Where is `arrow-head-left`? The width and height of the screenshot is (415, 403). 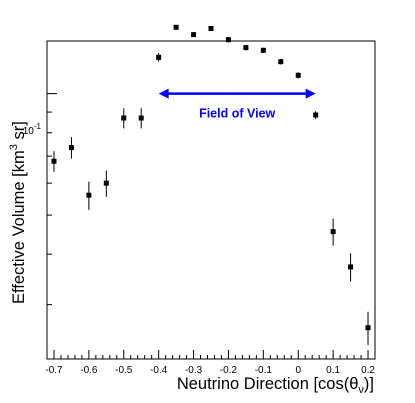
arrow-head-left is located at coordinates (163, 93).